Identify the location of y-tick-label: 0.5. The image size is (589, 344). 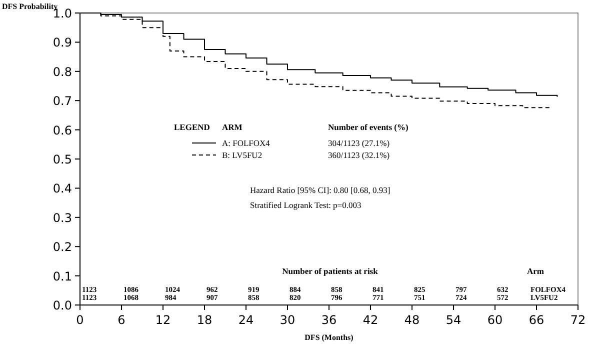
(62, 159).